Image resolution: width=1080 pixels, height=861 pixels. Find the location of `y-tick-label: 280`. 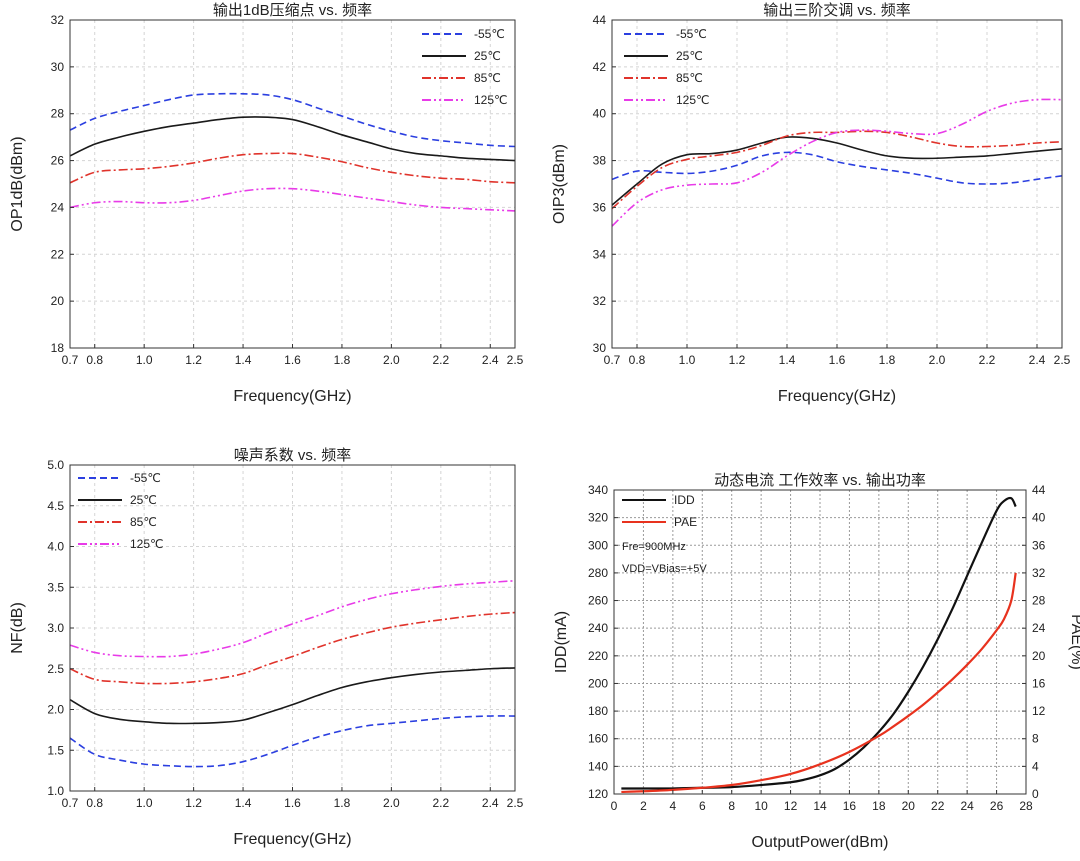

y-tick-label: 280 is located at coordinates (598, 573).